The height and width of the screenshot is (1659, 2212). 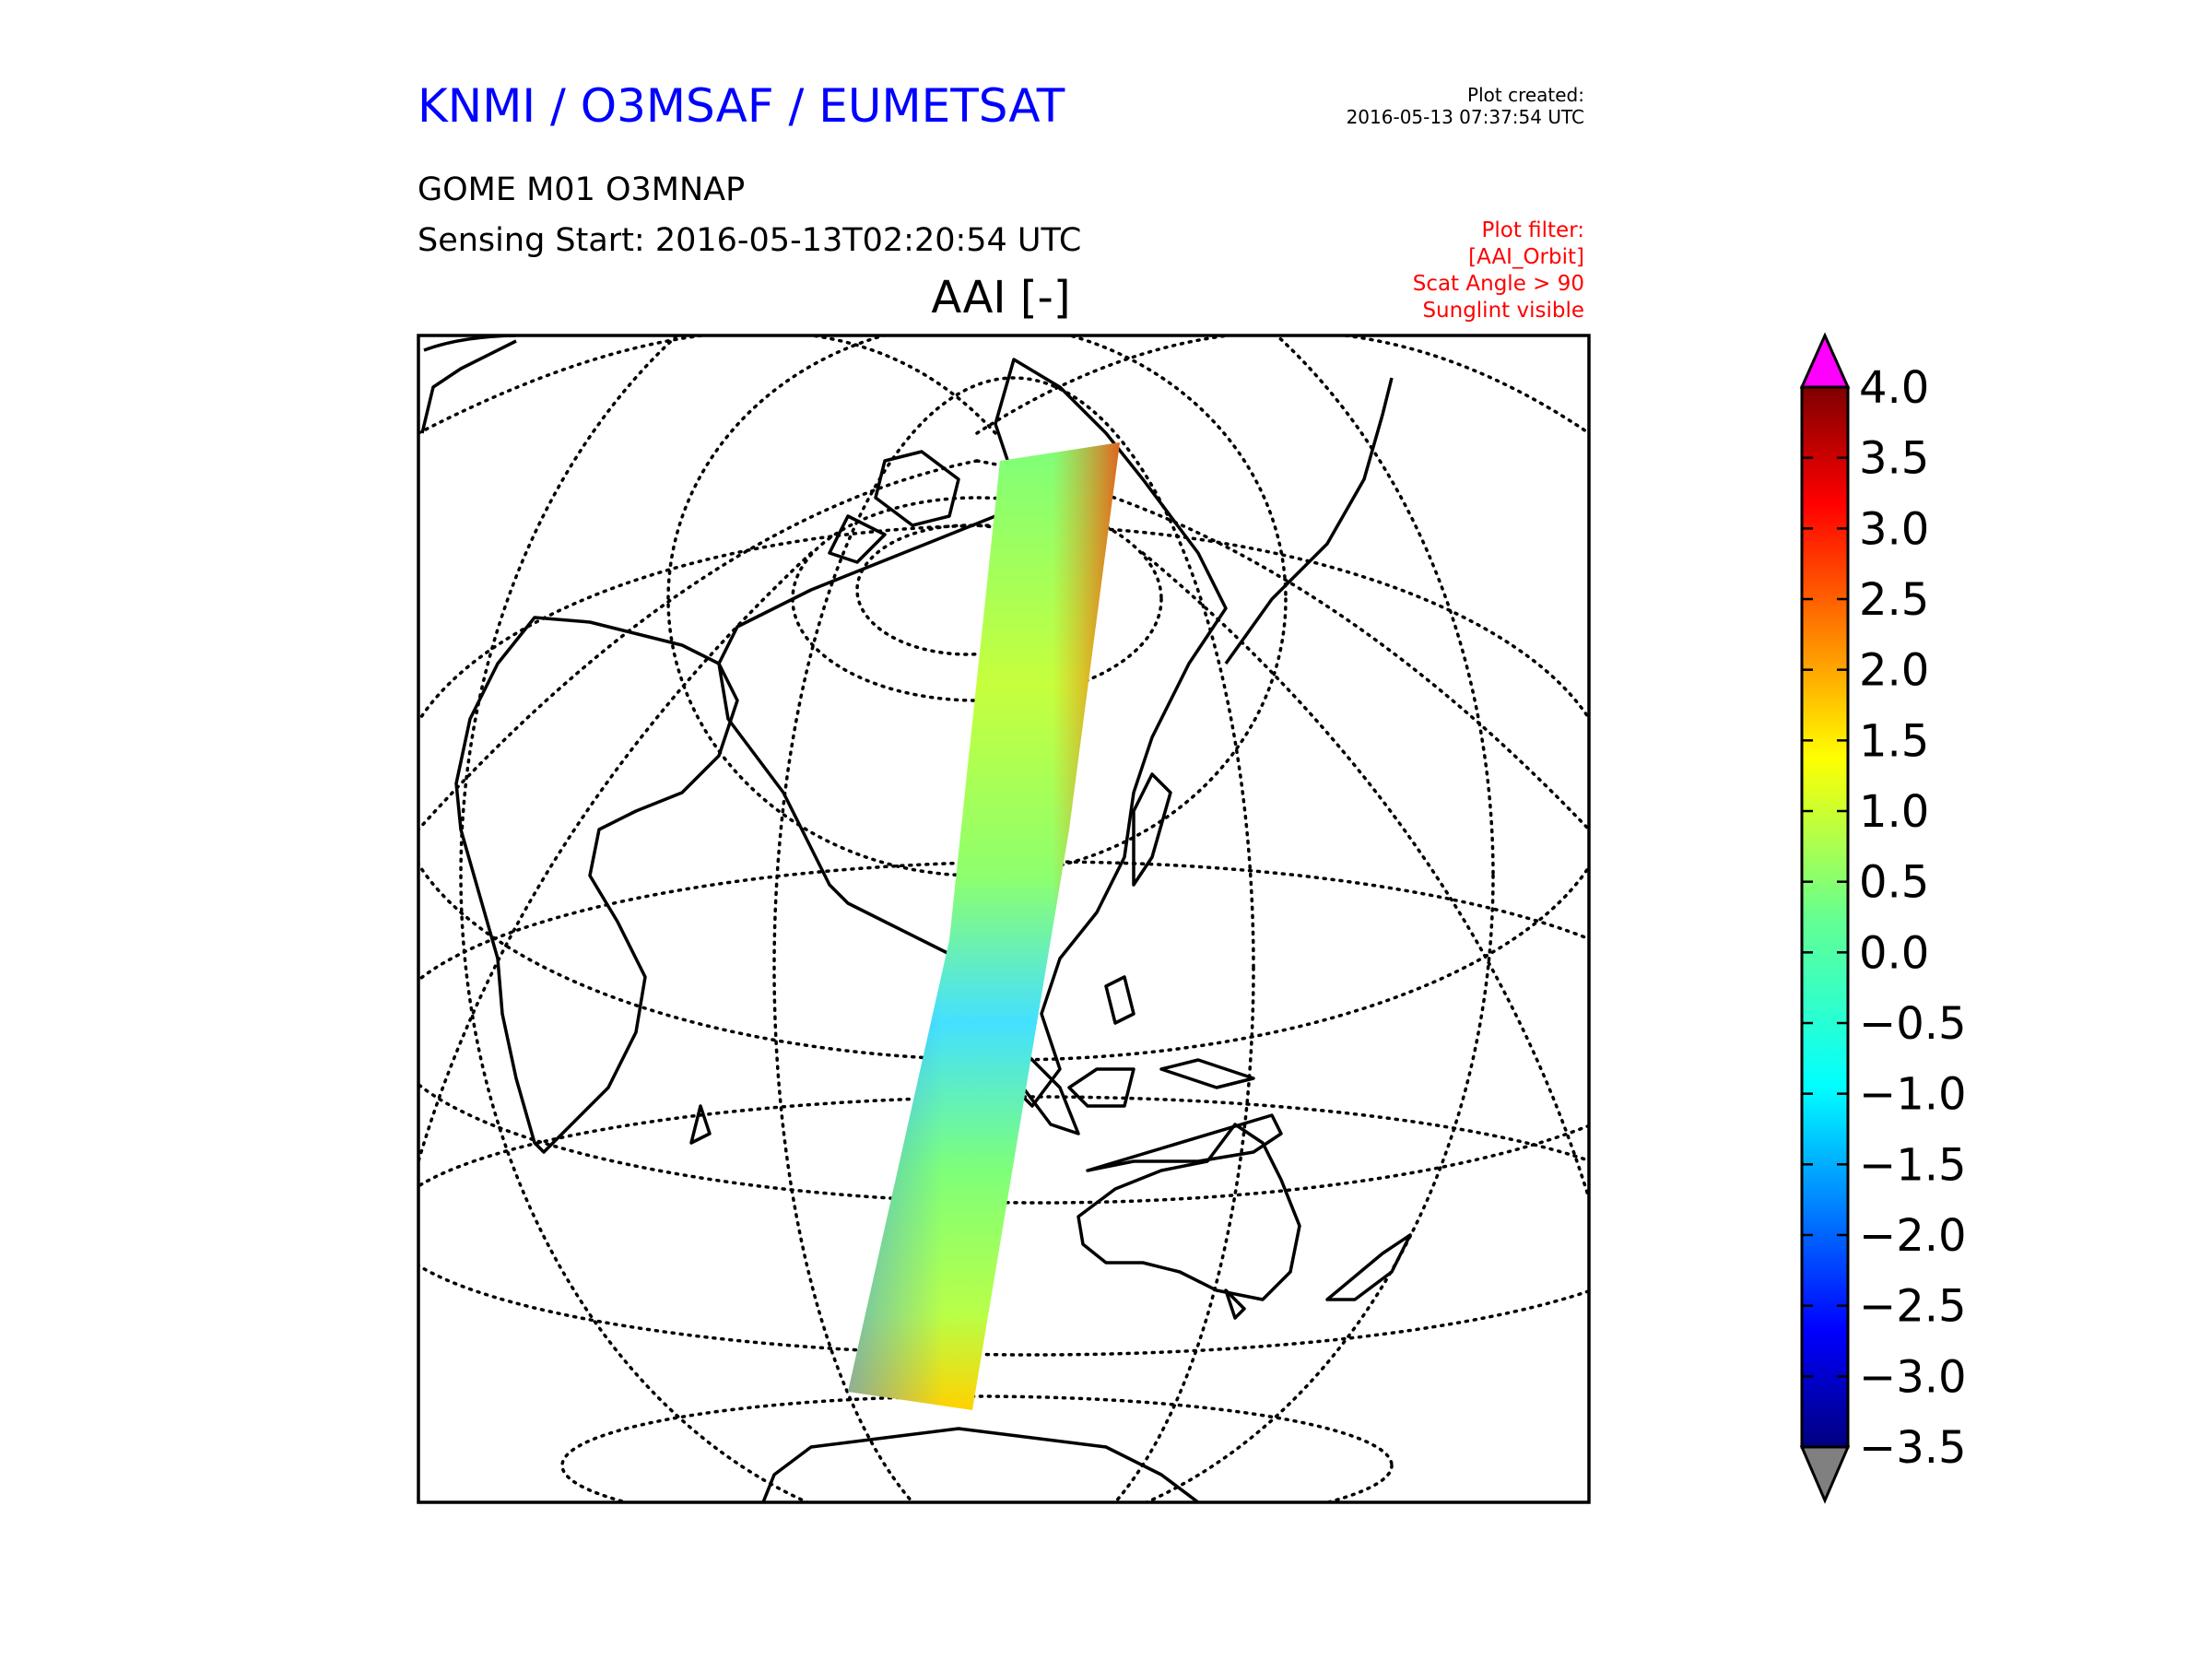 What do you see at coordinates (1913, 1165) in the screenshot?
I see `colorbar-tick-label: −1.5` at bounding box center [1913, 1165].